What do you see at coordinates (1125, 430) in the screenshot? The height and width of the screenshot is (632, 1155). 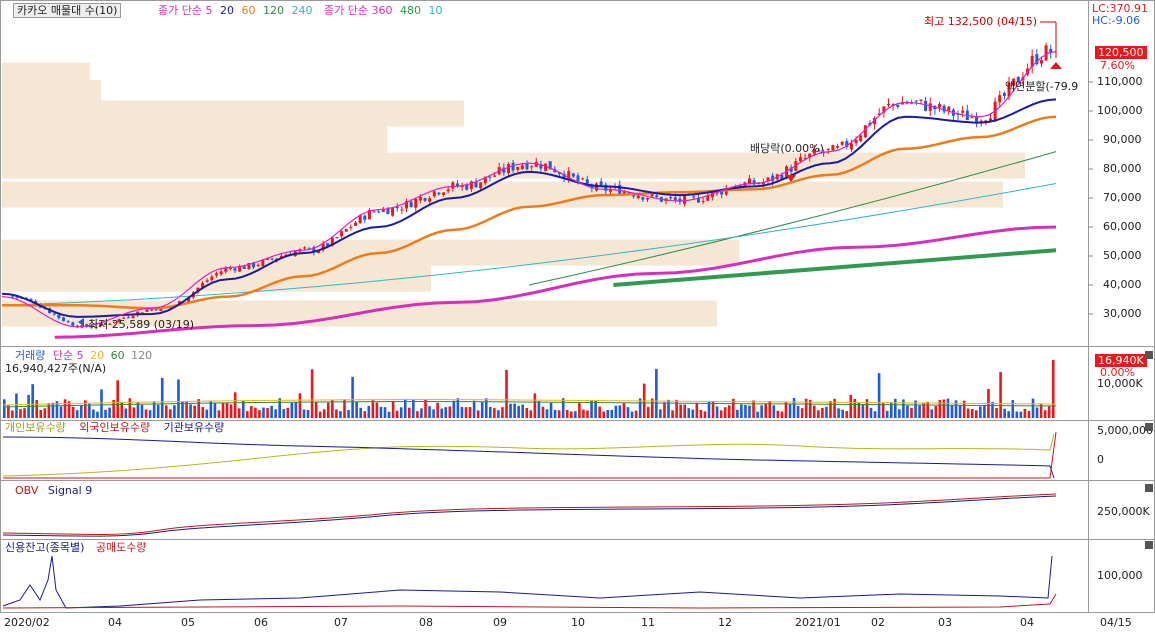 I see `holdings-axis-tick: 5,000,000` at bounding box center [1125, 430].